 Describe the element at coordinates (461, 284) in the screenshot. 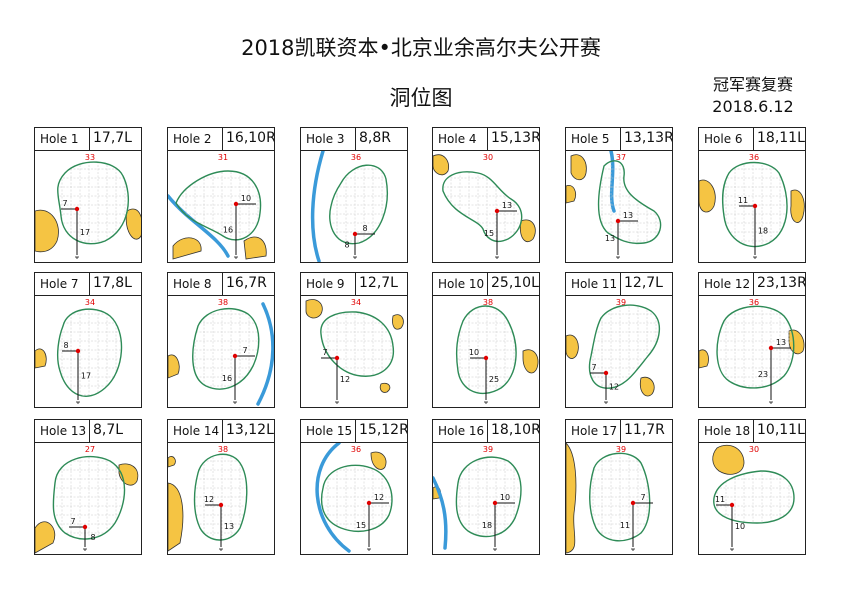

I see `hole-label: Hole 10` at that location.